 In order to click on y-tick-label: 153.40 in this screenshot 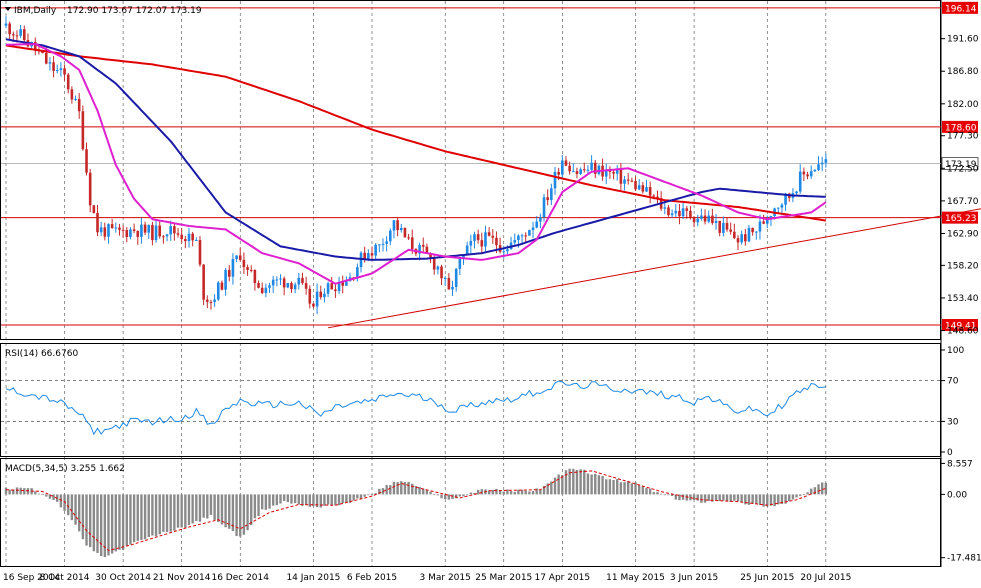, I will do `click(963, 299)`.